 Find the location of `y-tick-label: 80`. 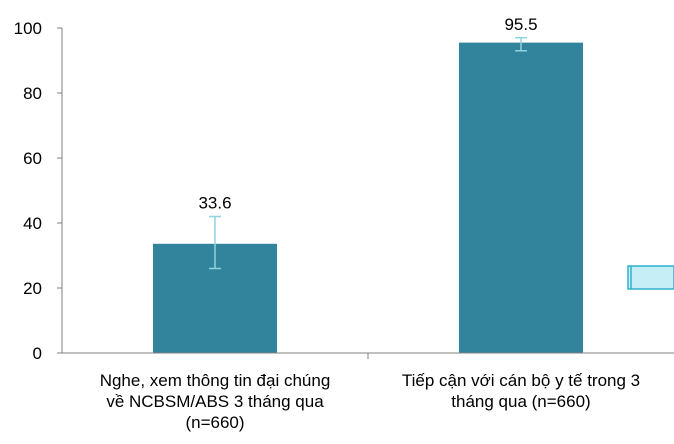

y-tick-label: 80 is located at coordinates (32, 93).